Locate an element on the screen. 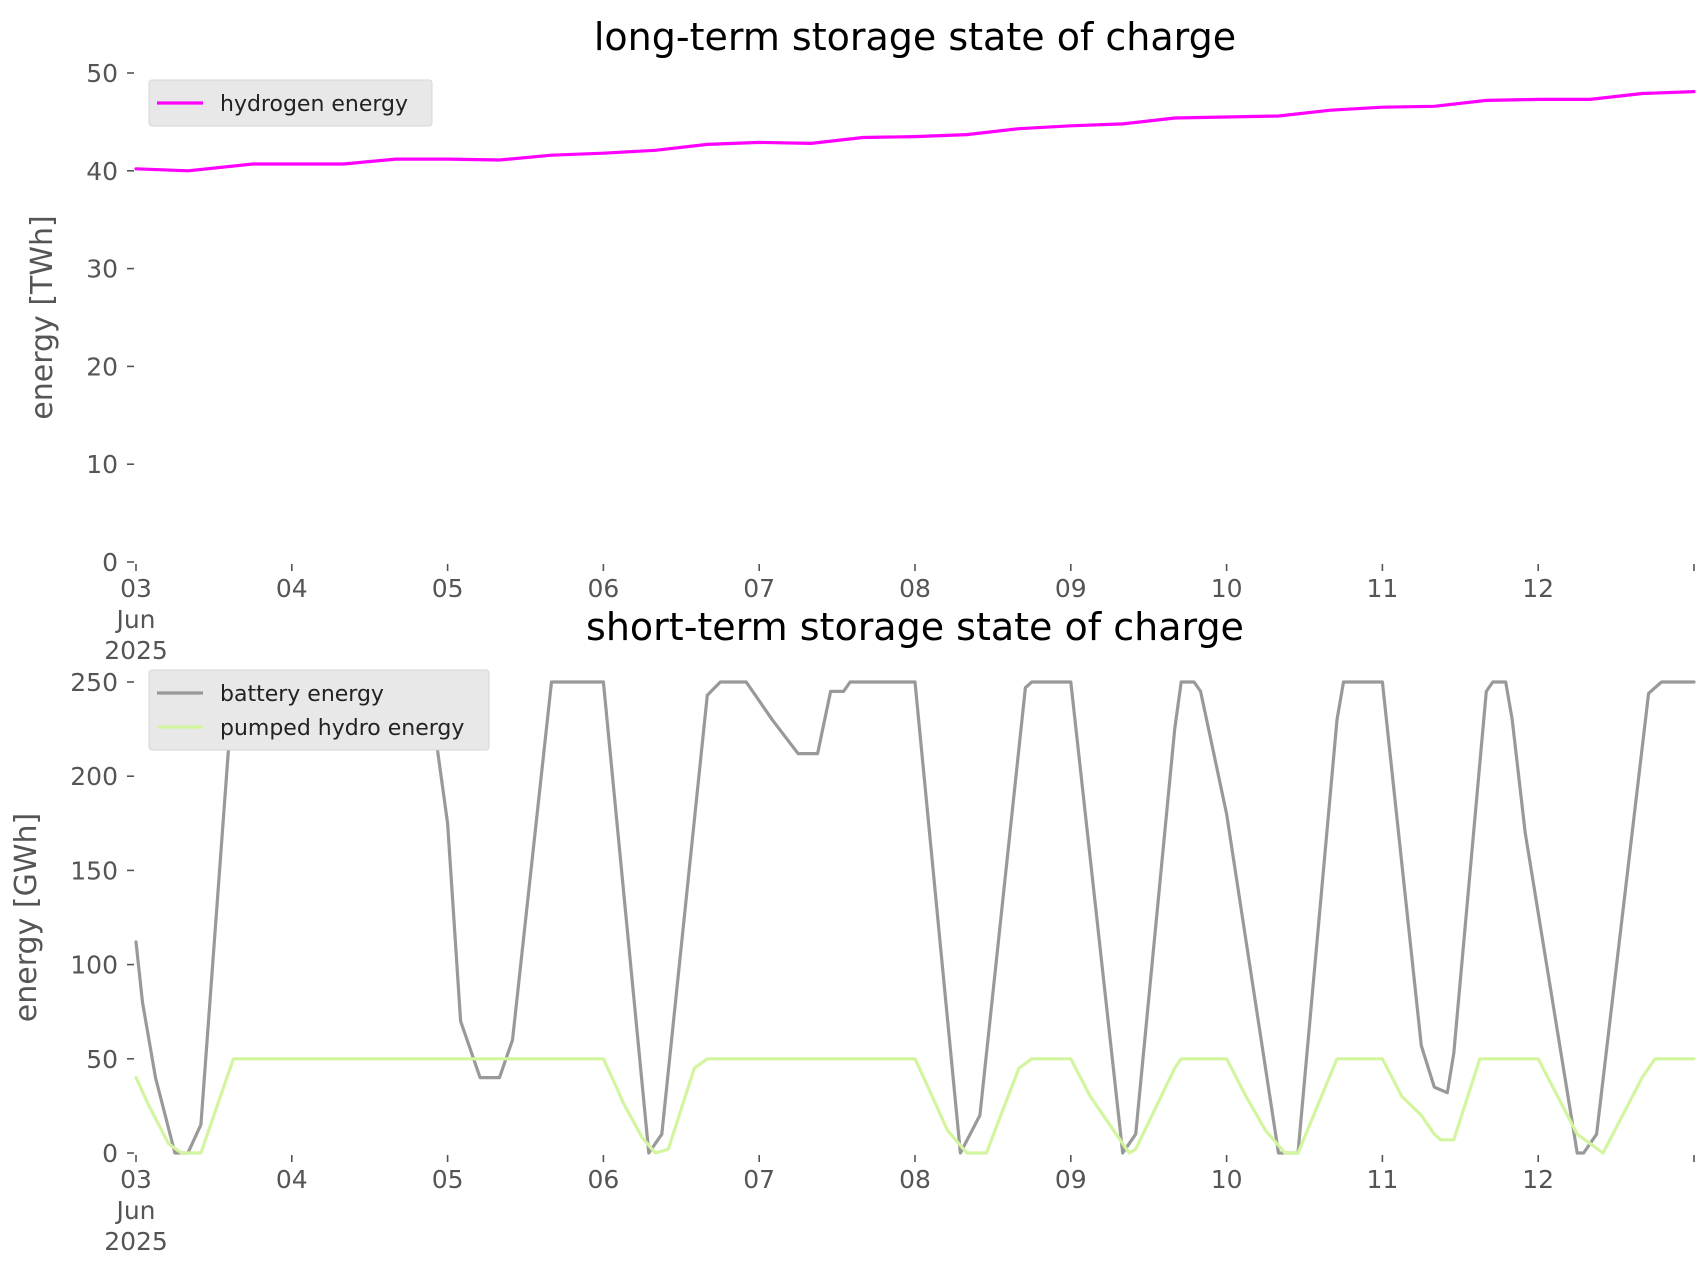 The height and width of the screenshot is (1281, 1706). chart-title: short-term storage state of charge is located at coordinates (915, 627).